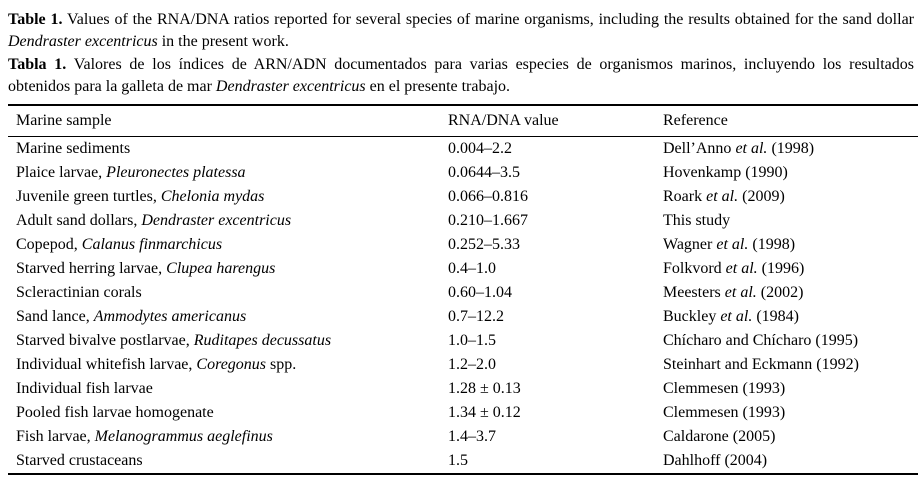 This screenshot has height=484, width=922. Describe the element at coordinates (484, 412) in the screenshot. I see `value-cell: 1.34 ± 0.12` at that location.